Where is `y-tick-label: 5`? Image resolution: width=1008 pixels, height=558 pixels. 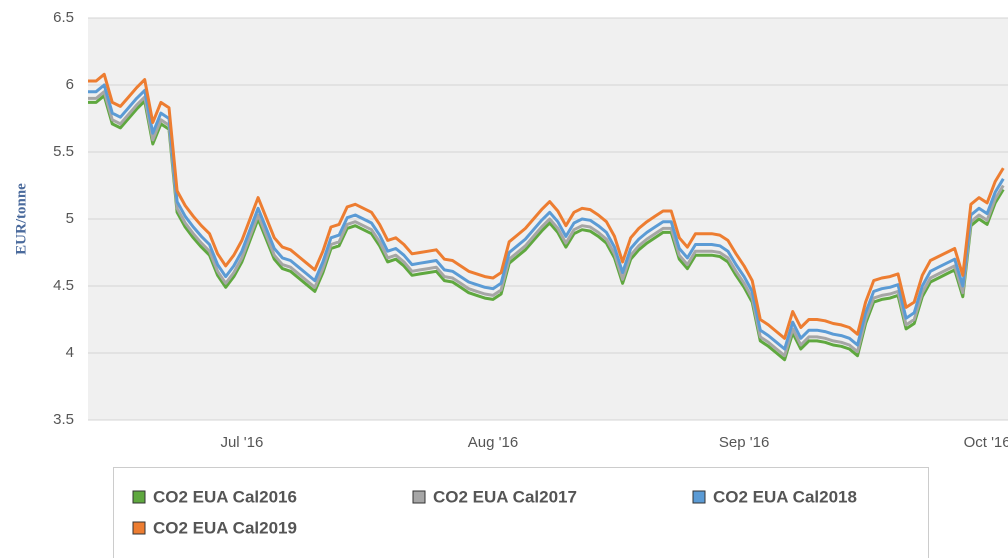
y-tick-label: 5 is located at coordinates (70, 218).